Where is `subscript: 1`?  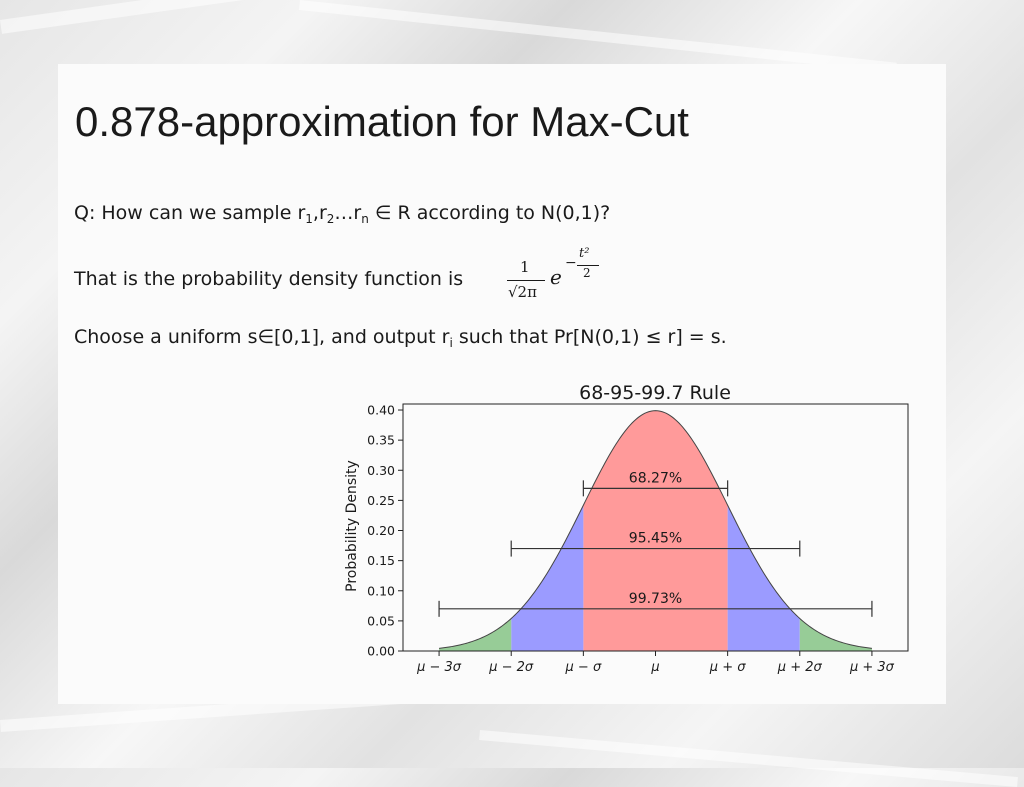
subscript: 1 is located at coordinates (309, 219).